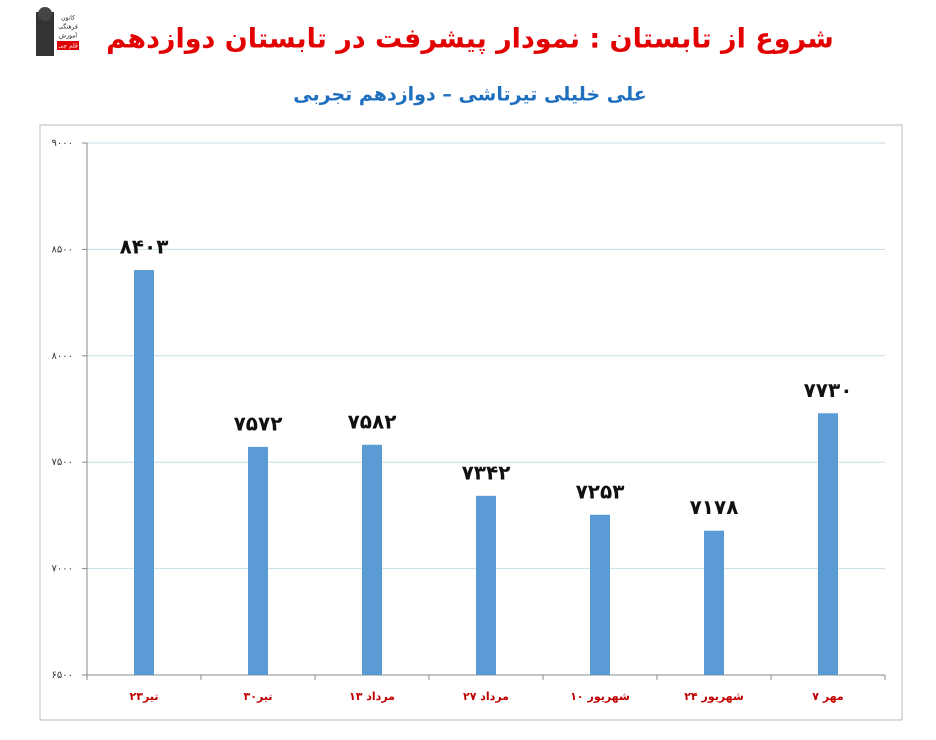 This screenshot has height=740, width=936. I want to click on data-label: ۷۵۷۲, so click(258, 423).